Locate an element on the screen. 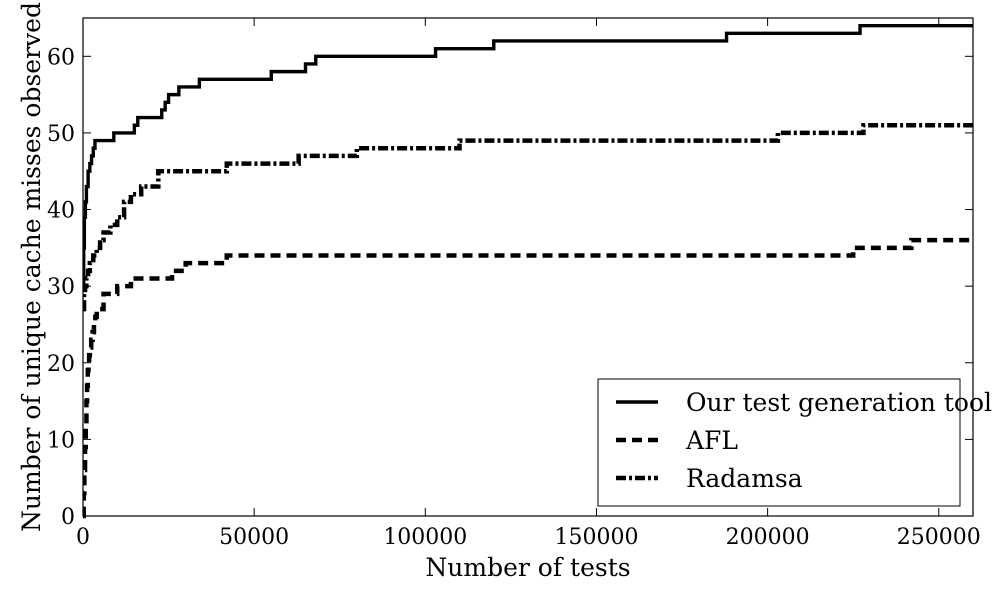 Image resolution: width=1000 pixels, height=600 pixels. x-tick-label: 100000 is located at coordinates (425, 537).